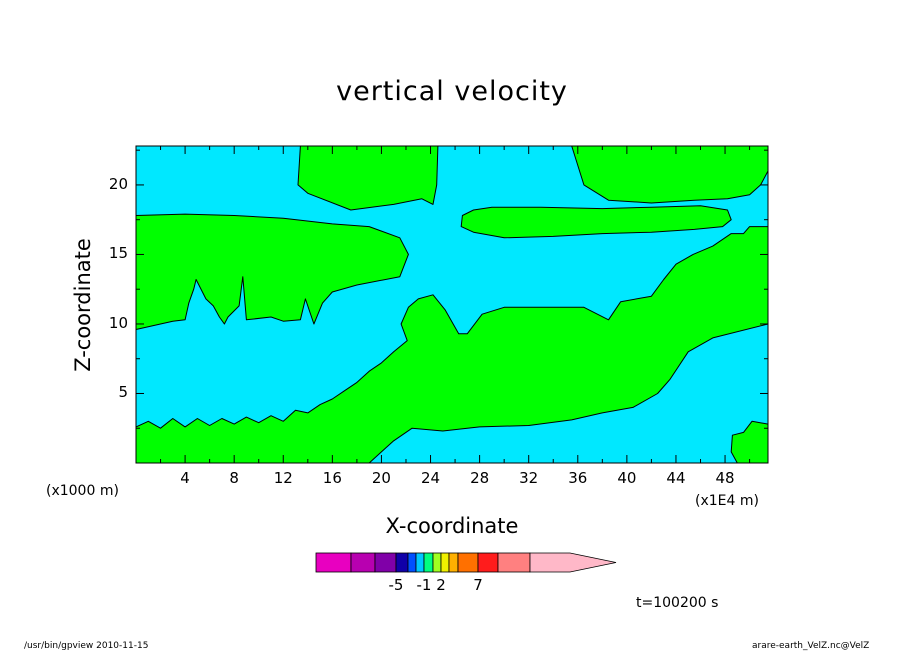 This screenshot has width=904, height=654. I want to click on x-tick-label: 12, so click(283, 478).